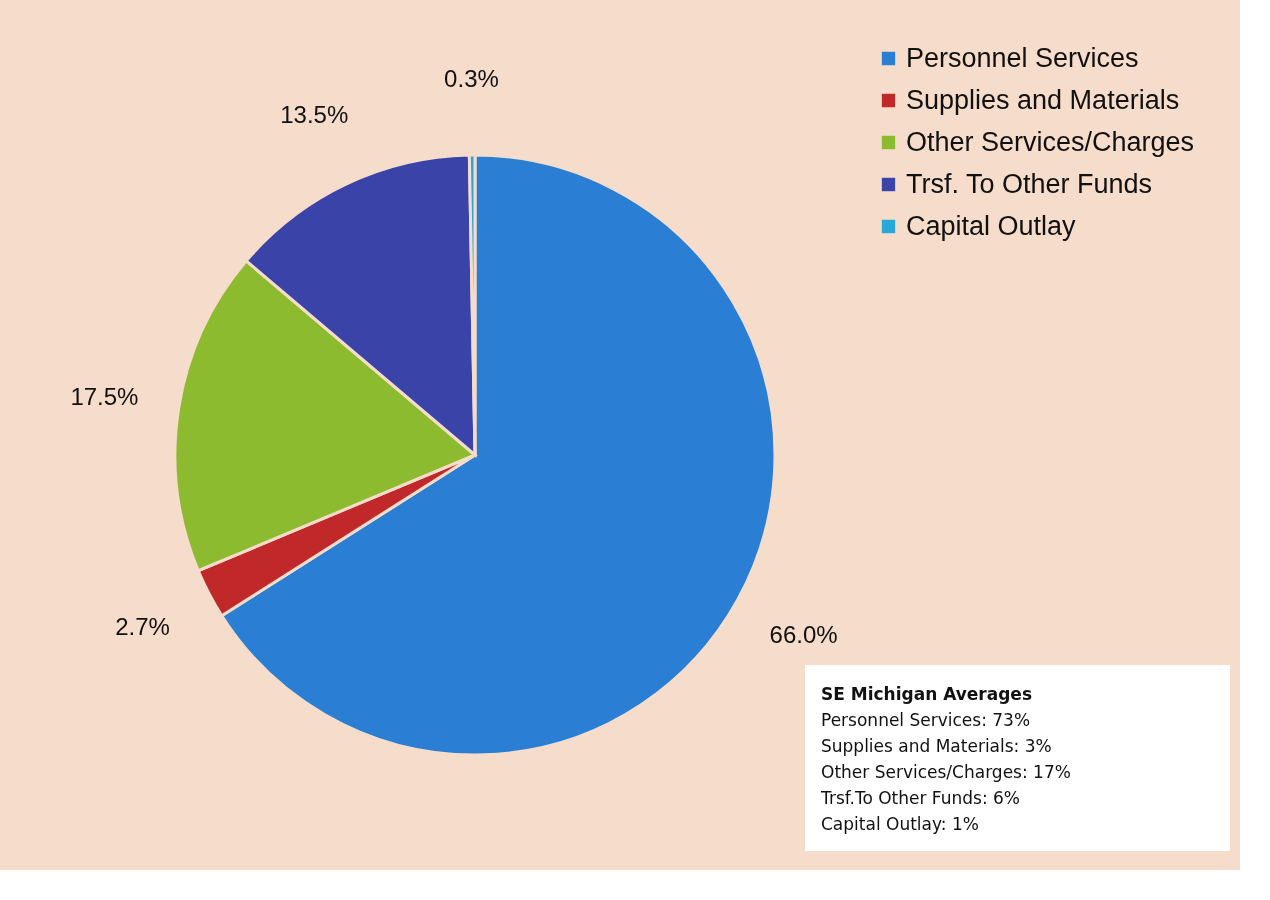 This screenshot has height=900, width=1270. Describe the element at coordinates (1029, 183) in the screenshot. I see `legend-label: Trsf. To Other Funds` at that location.